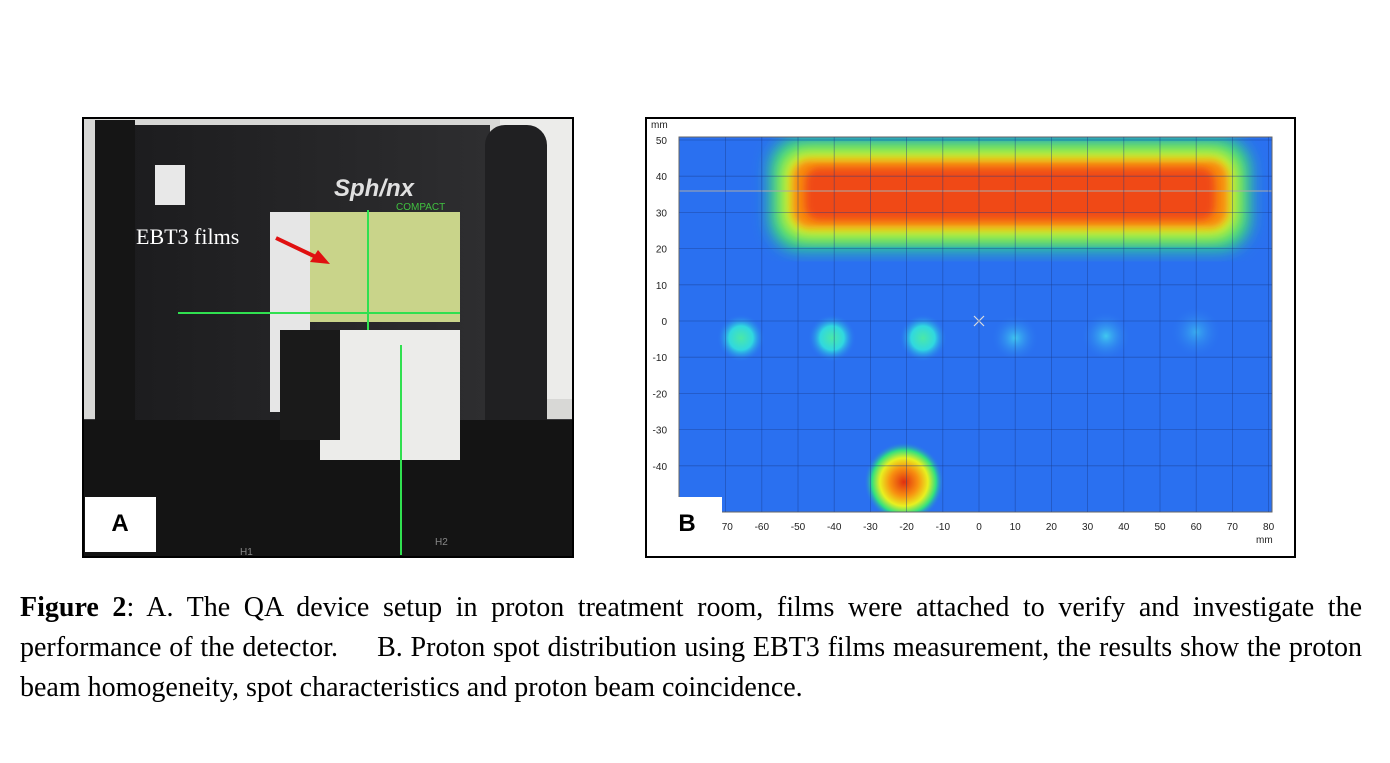 The height and width of the screenshot is (763, 1390). What do you see at coordinates (1124, 527) in the screenshot?
I see `x-tick-label: 40` at bounding box center [1124, 527].